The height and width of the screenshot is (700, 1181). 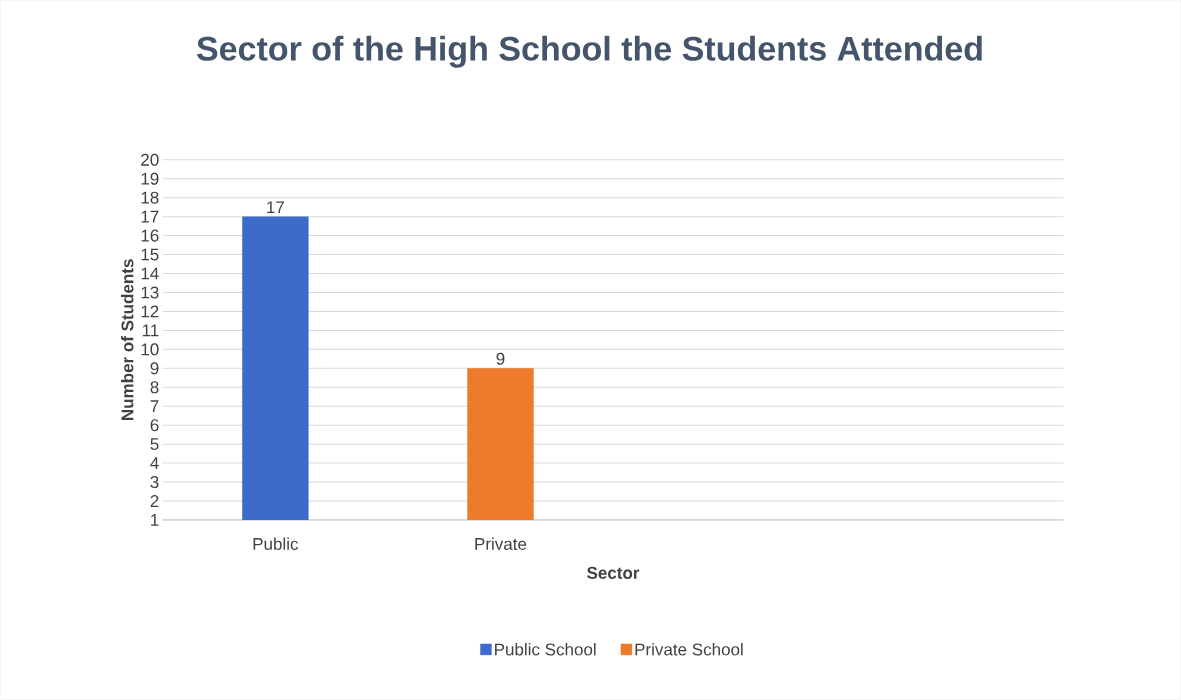 What do you see at coordinates (275, 207) in the screenshot?
I see `data-label: 17` at bounding box center [275, 207].